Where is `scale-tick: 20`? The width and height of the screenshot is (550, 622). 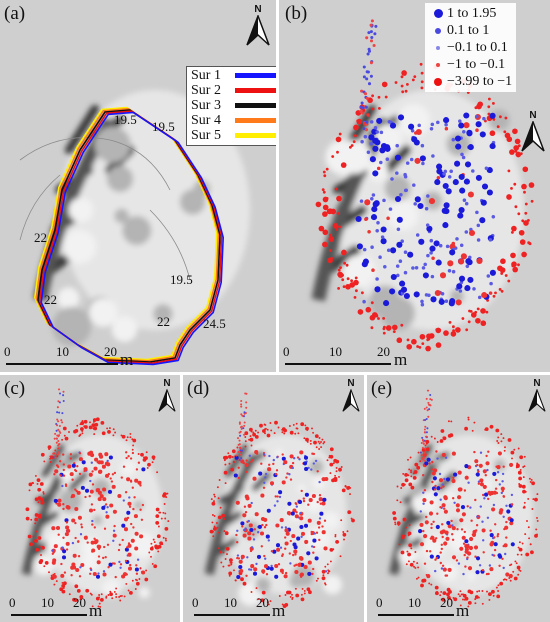 scale-tick: 20 is located at coordinates (262, 602).